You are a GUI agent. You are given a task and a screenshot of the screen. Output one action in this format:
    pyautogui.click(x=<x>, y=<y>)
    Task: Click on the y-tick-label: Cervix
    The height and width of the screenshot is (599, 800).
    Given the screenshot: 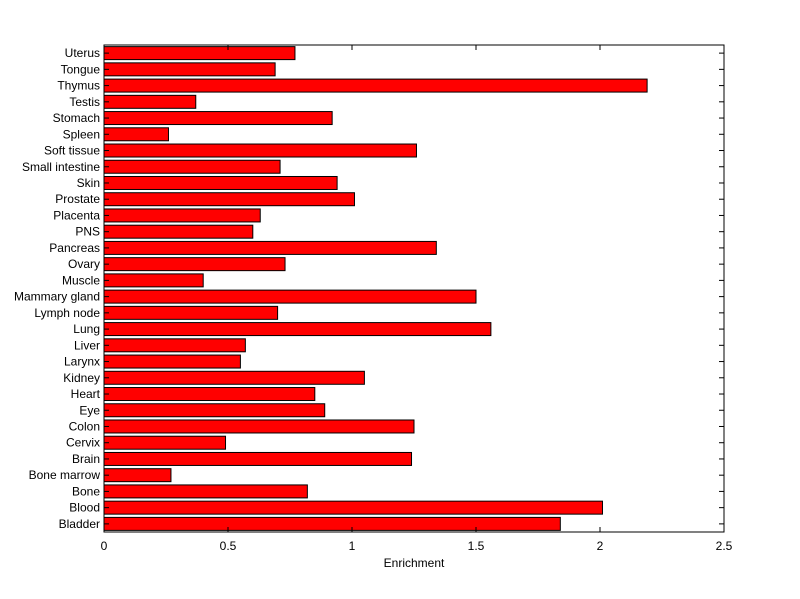 What is the action you would take?
    pyautogui.click(x=83, y=443)
    